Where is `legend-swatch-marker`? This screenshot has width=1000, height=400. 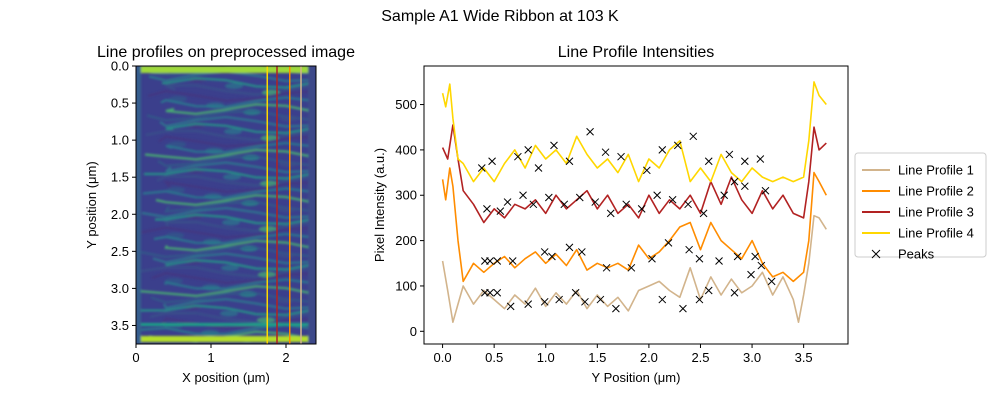 legend-swatch-marker is located at coordinates (876, 254).